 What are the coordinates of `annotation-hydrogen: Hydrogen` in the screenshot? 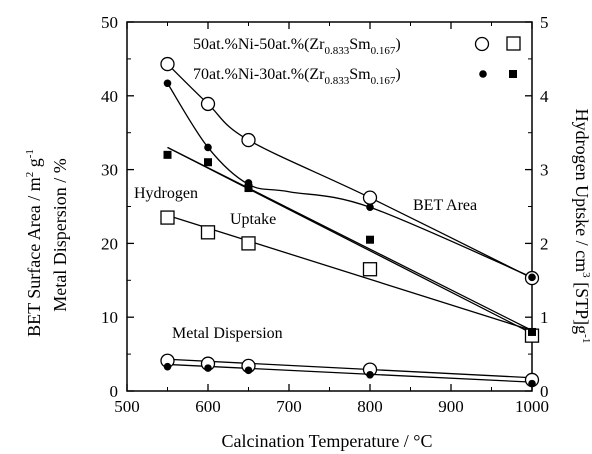 It's located at (166, 193).